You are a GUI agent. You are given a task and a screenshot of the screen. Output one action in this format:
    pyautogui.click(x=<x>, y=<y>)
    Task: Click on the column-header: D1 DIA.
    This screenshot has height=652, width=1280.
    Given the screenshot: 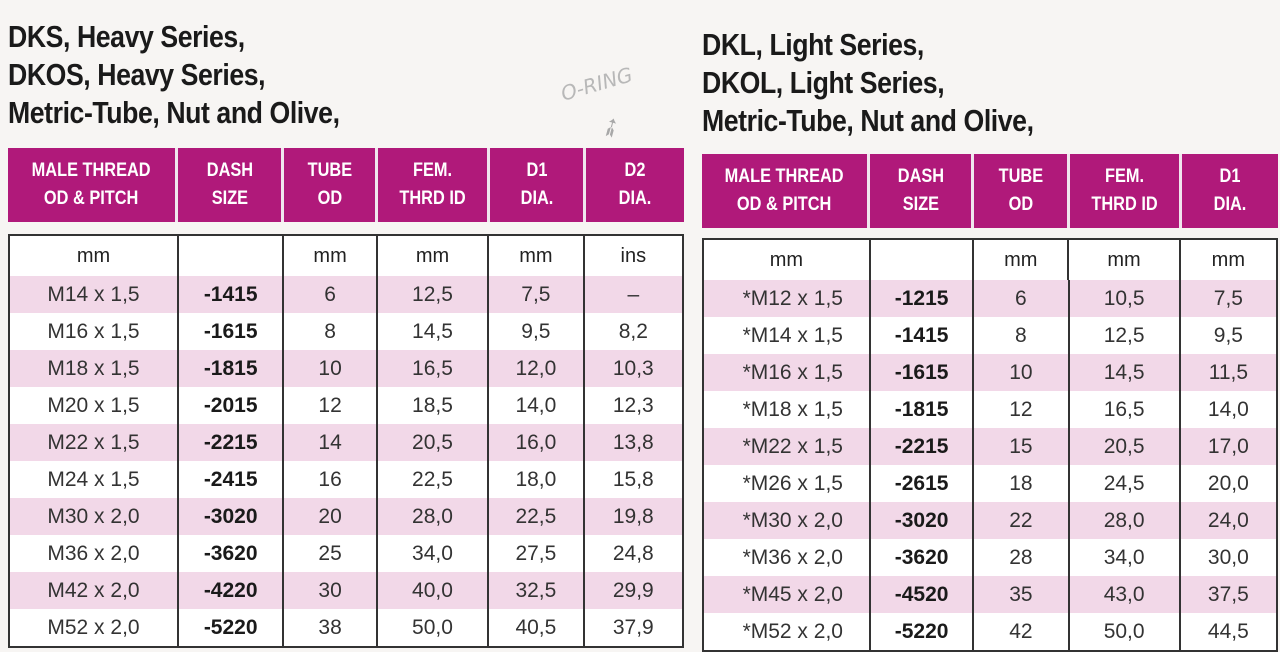 What is the action you would take?
    pyautogui.click(x=538, y=185)
    